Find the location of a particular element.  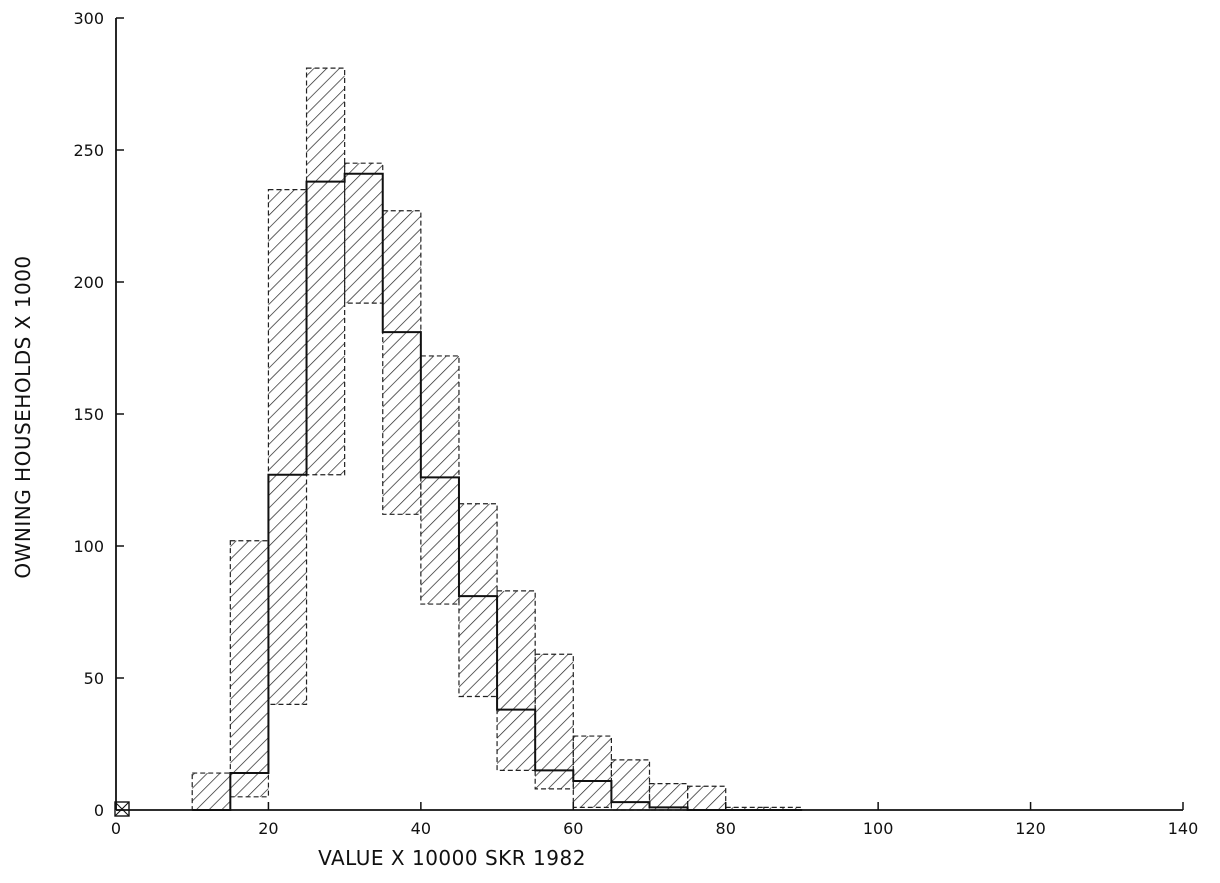

y-tick-label-250: 250 is located at coordinates (88, 150).